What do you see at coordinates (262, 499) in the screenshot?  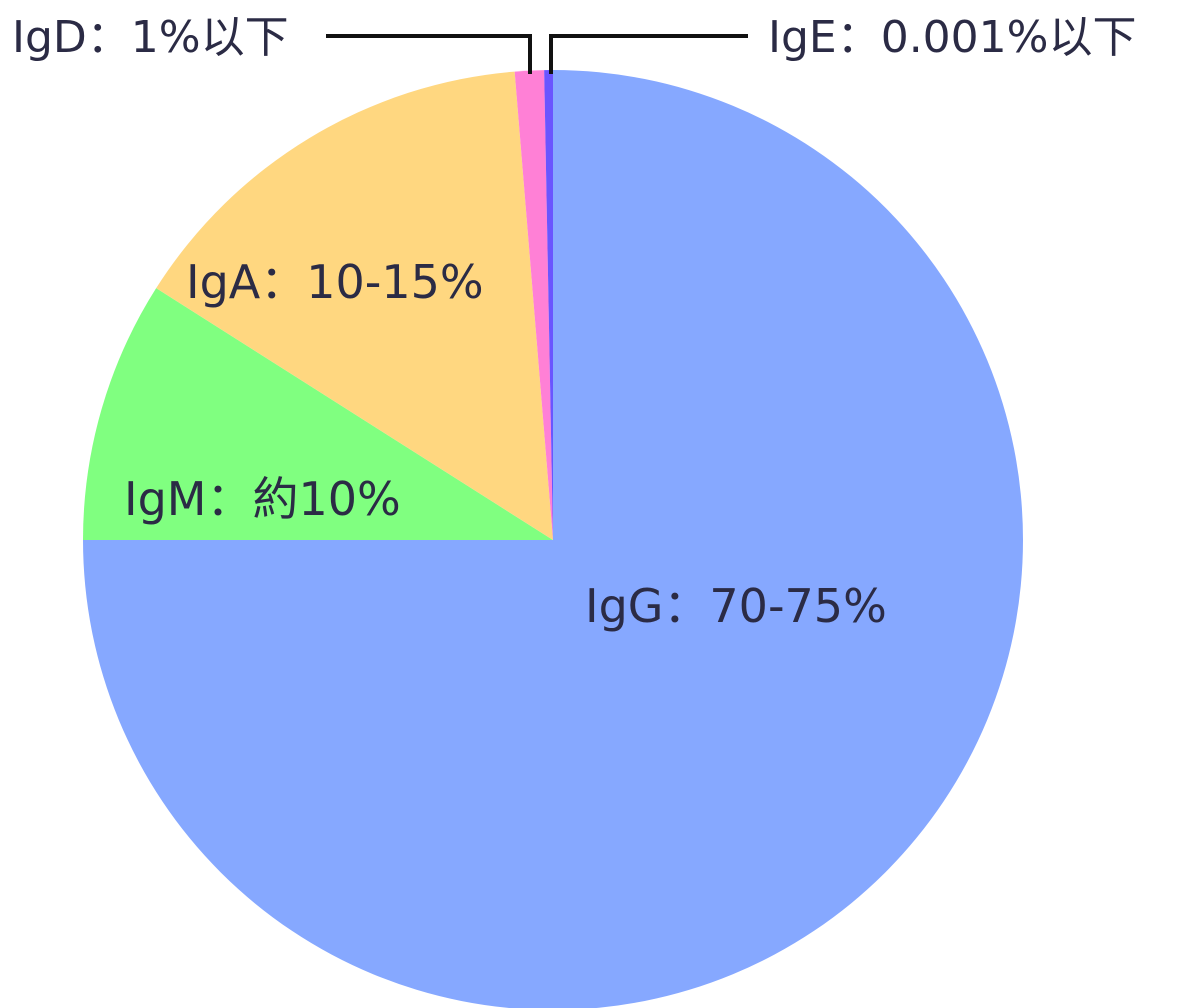 I see `label-igm: IgM：約10%` at bounding box center [262, 499].